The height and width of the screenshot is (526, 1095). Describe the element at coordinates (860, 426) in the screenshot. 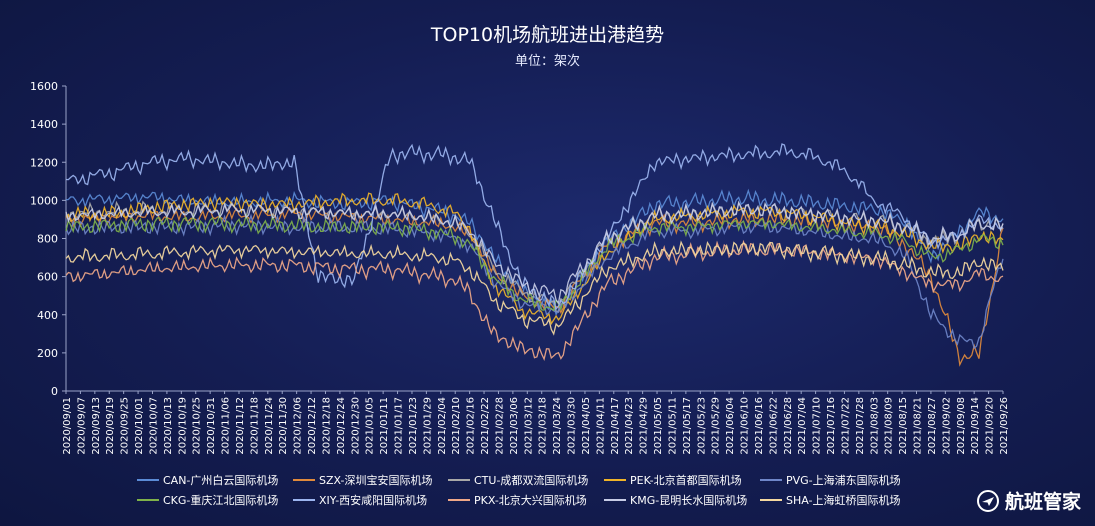

I see `x-tick-label: 2021/07/28` at that location.